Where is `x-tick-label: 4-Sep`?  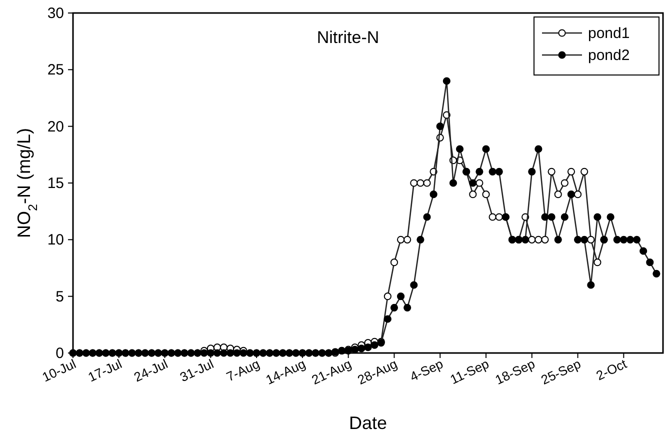
x-tick-label: 4-Sep is located at coordinates (427, 370).